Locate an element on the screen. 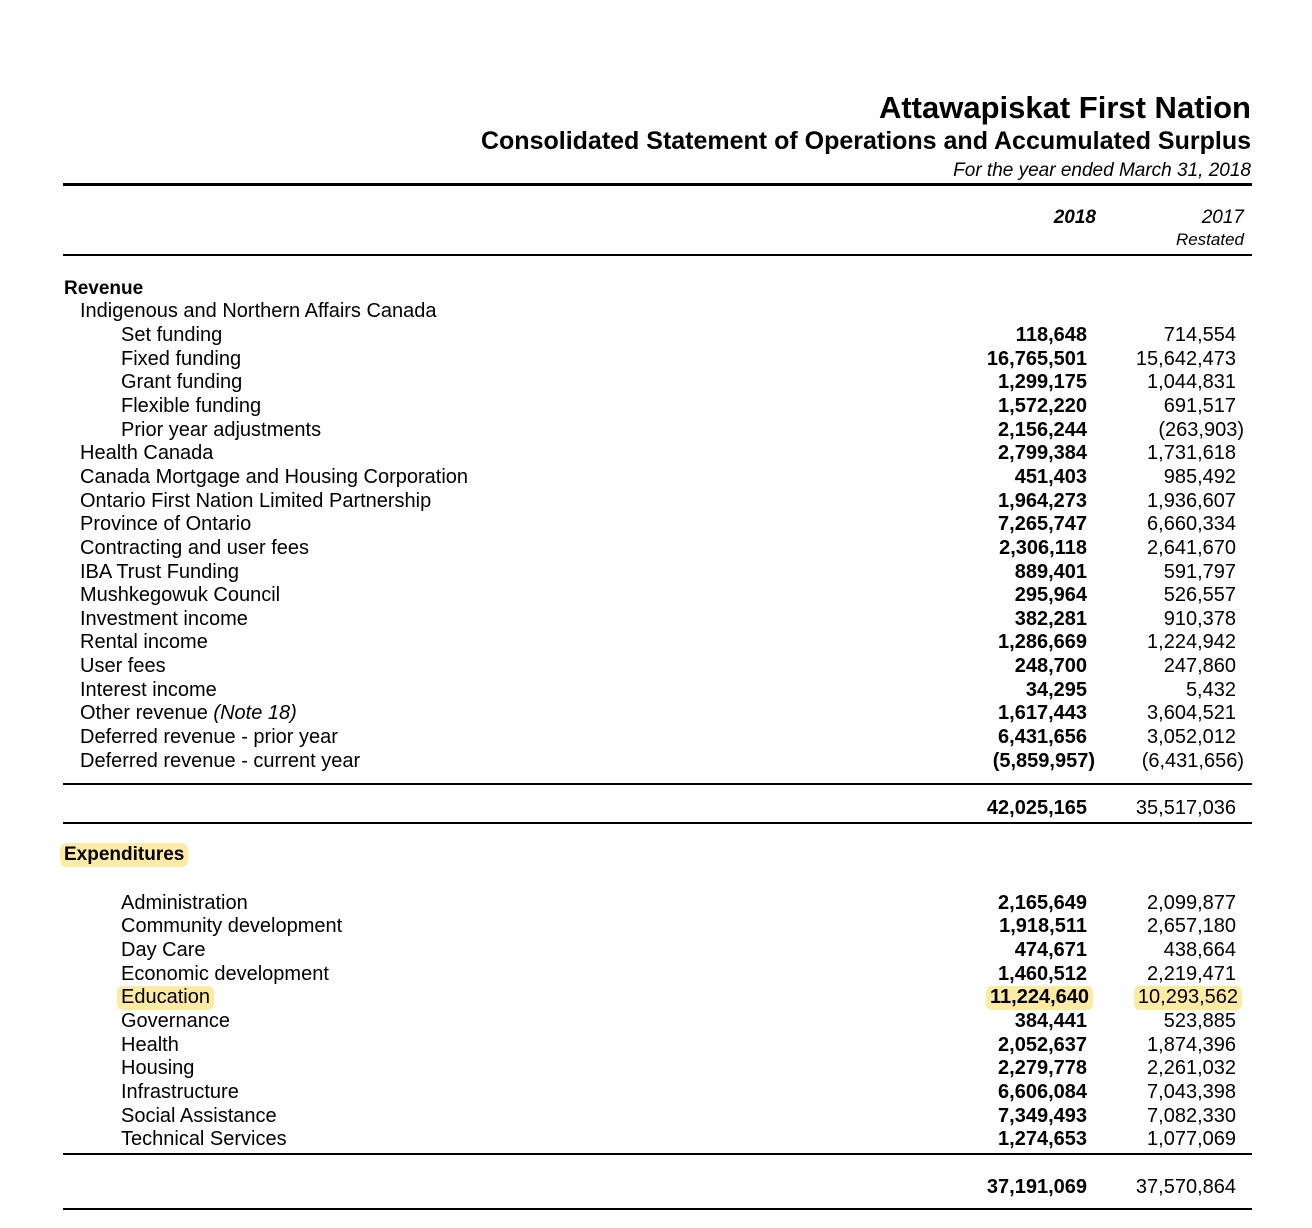  value-2018: 1,572,220 is located at coordinates (1042, 406).